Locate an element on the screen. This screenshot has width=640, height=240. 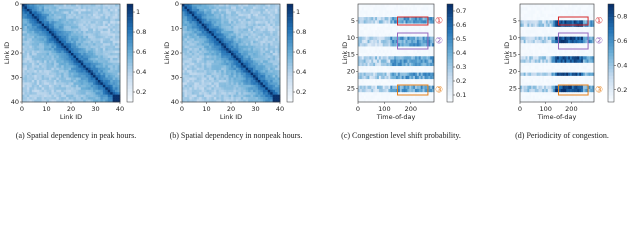
y-tick-label: 40 is located at coordinates (15, 102).